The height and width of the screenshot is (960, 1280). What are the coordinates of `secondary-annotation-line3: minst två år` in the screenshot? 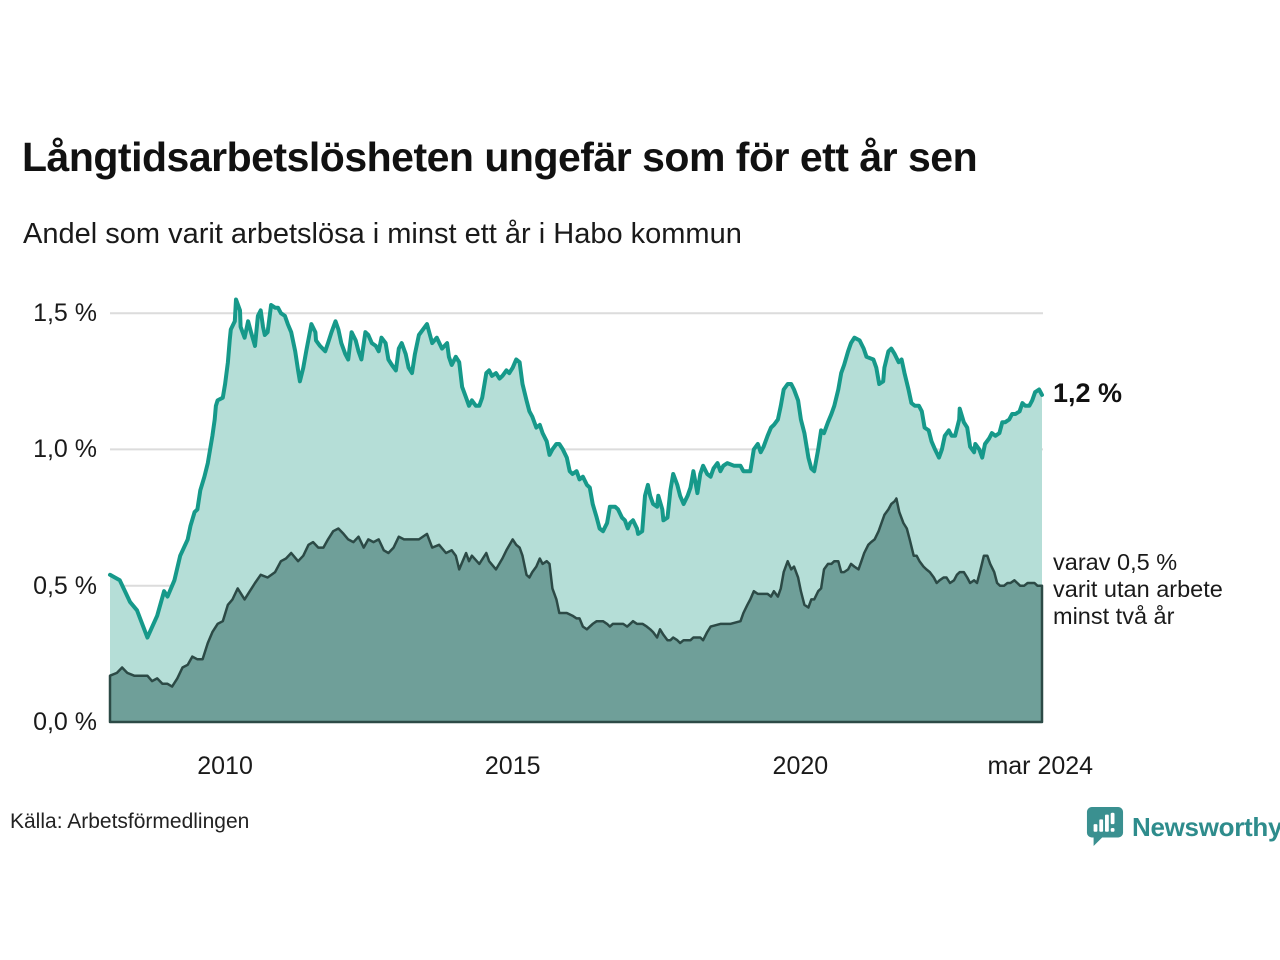 It's located at (1114, 616).